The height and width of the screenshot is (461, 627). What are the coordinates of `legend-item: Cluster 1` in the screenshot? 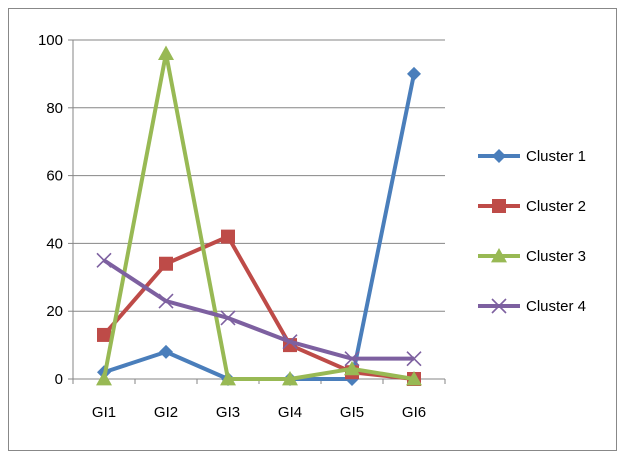 It's located at (532, 156).